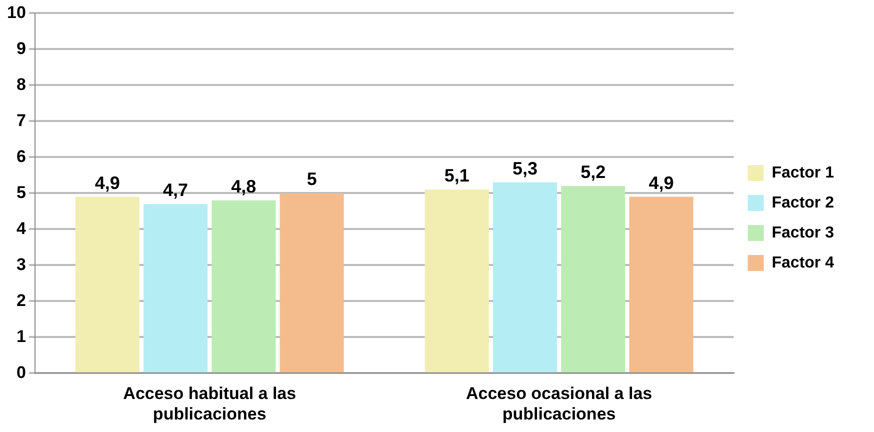 The width and height of the screenshot is (874, 432). What do you see at coordinates (21, 120) in the screenshot?
I see `y-tick-label: 7` at bounding box center [21, 120].